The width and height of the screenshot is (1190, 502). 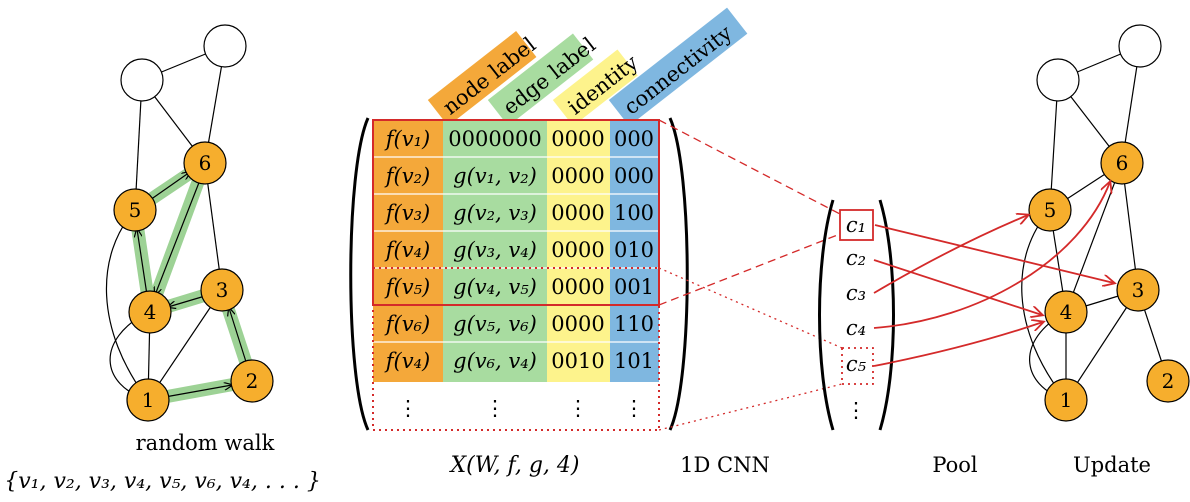 I want to click on left-empty-node-b, so click(x=225, y=46).